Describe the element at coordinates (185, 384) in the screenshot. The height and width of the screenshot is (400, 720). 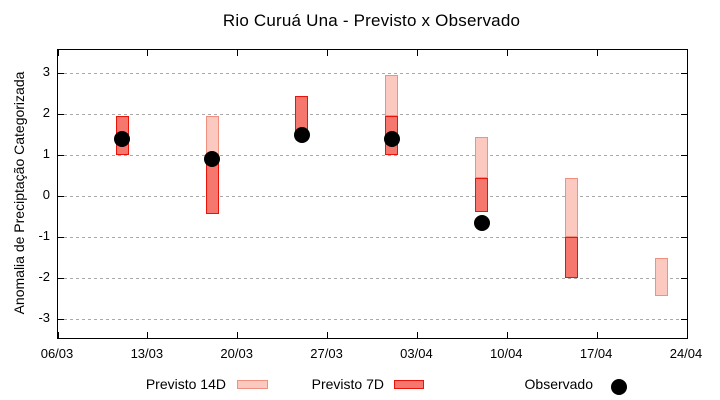
I see `legend-label-previsto-14d: Previsto 14D` at that location.